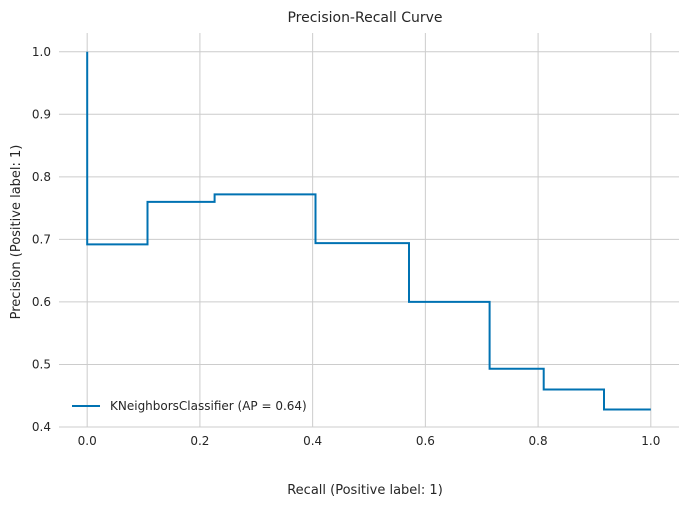 The height and width of the screenshot is (505, 688). I want to click on x-tick-label: 0.0, so click(87, 441).